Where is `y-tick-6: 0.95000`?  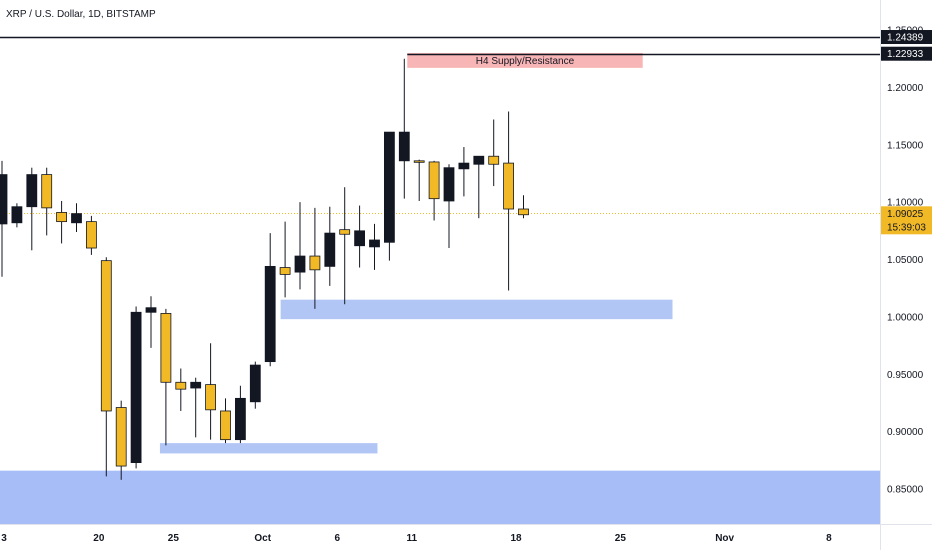
y-tick-6: 0.95000 is located at coordinates (905, 375).